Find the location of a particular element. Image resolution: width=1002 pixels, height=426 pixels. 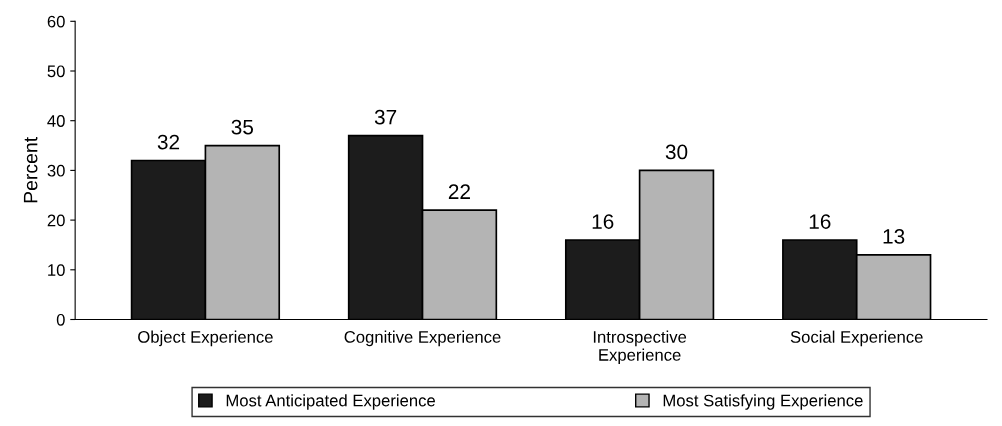

y-tick-label: 0 is located at coordinates (60, 319).